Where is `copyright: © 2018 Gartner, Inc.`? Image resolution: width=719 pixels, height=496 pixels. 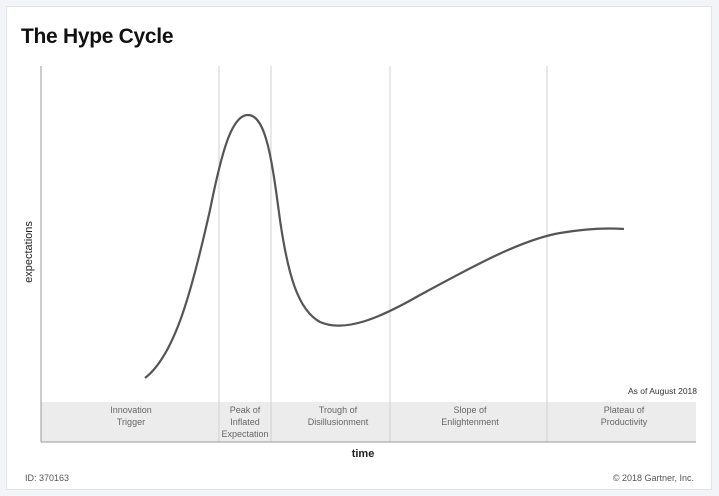 copyright: © 2018 Gartner, Inc. is located at coordinates (653, 478).